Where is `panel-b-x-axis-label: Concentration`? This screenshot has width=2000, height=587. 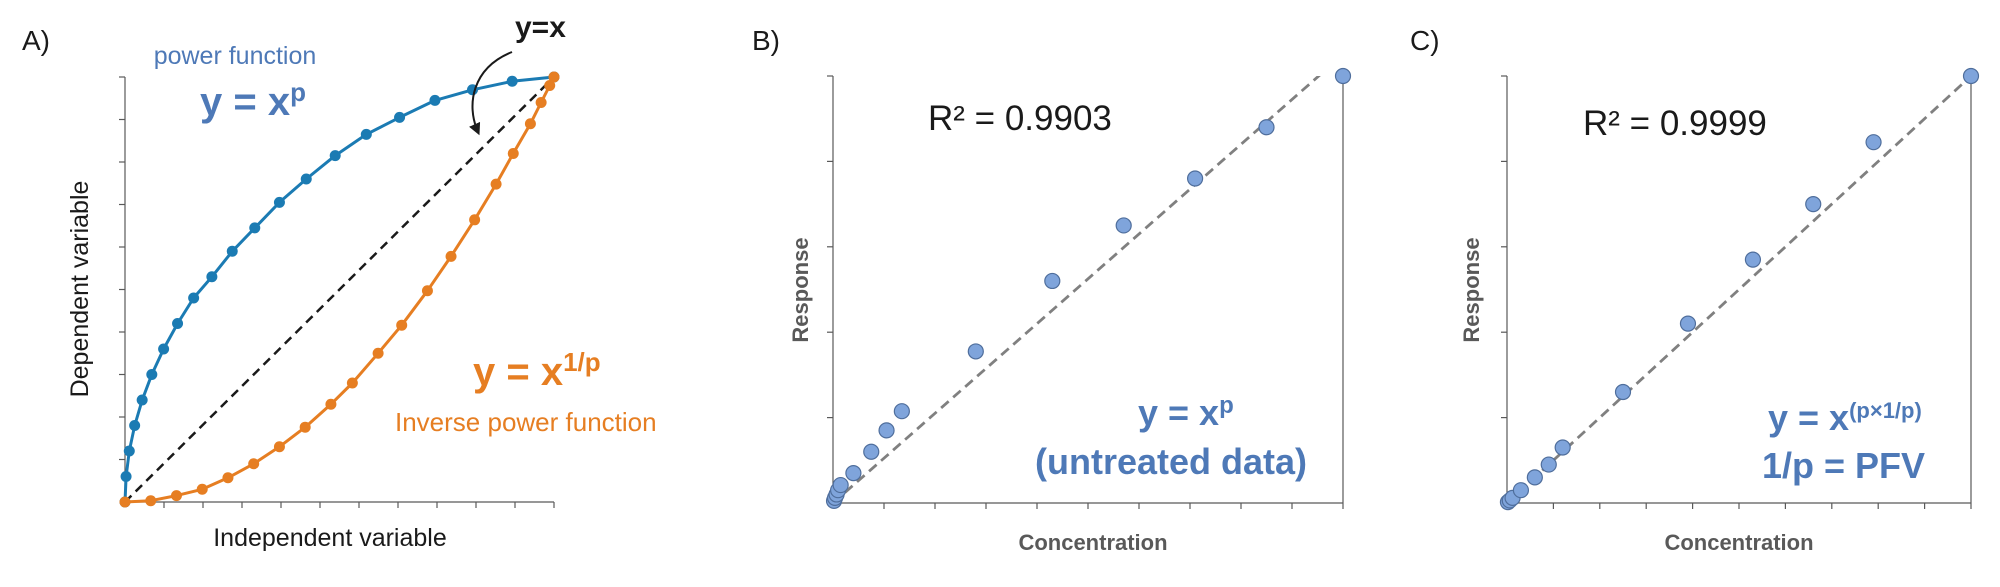
panel-b-x-axis-label: Concentration is located at coordinates (1092, 542).